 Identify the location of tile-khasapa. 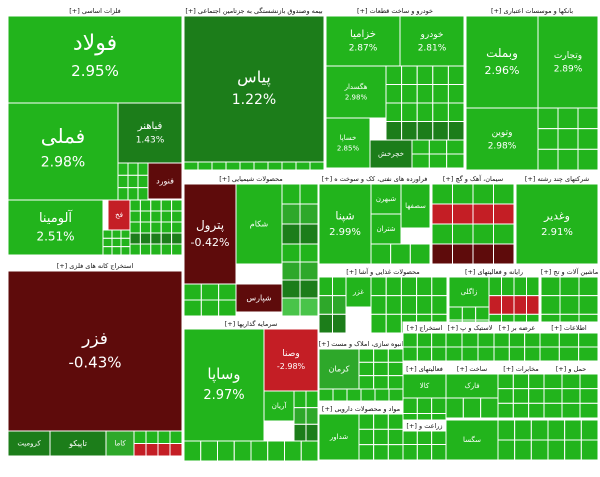
(348, 143).